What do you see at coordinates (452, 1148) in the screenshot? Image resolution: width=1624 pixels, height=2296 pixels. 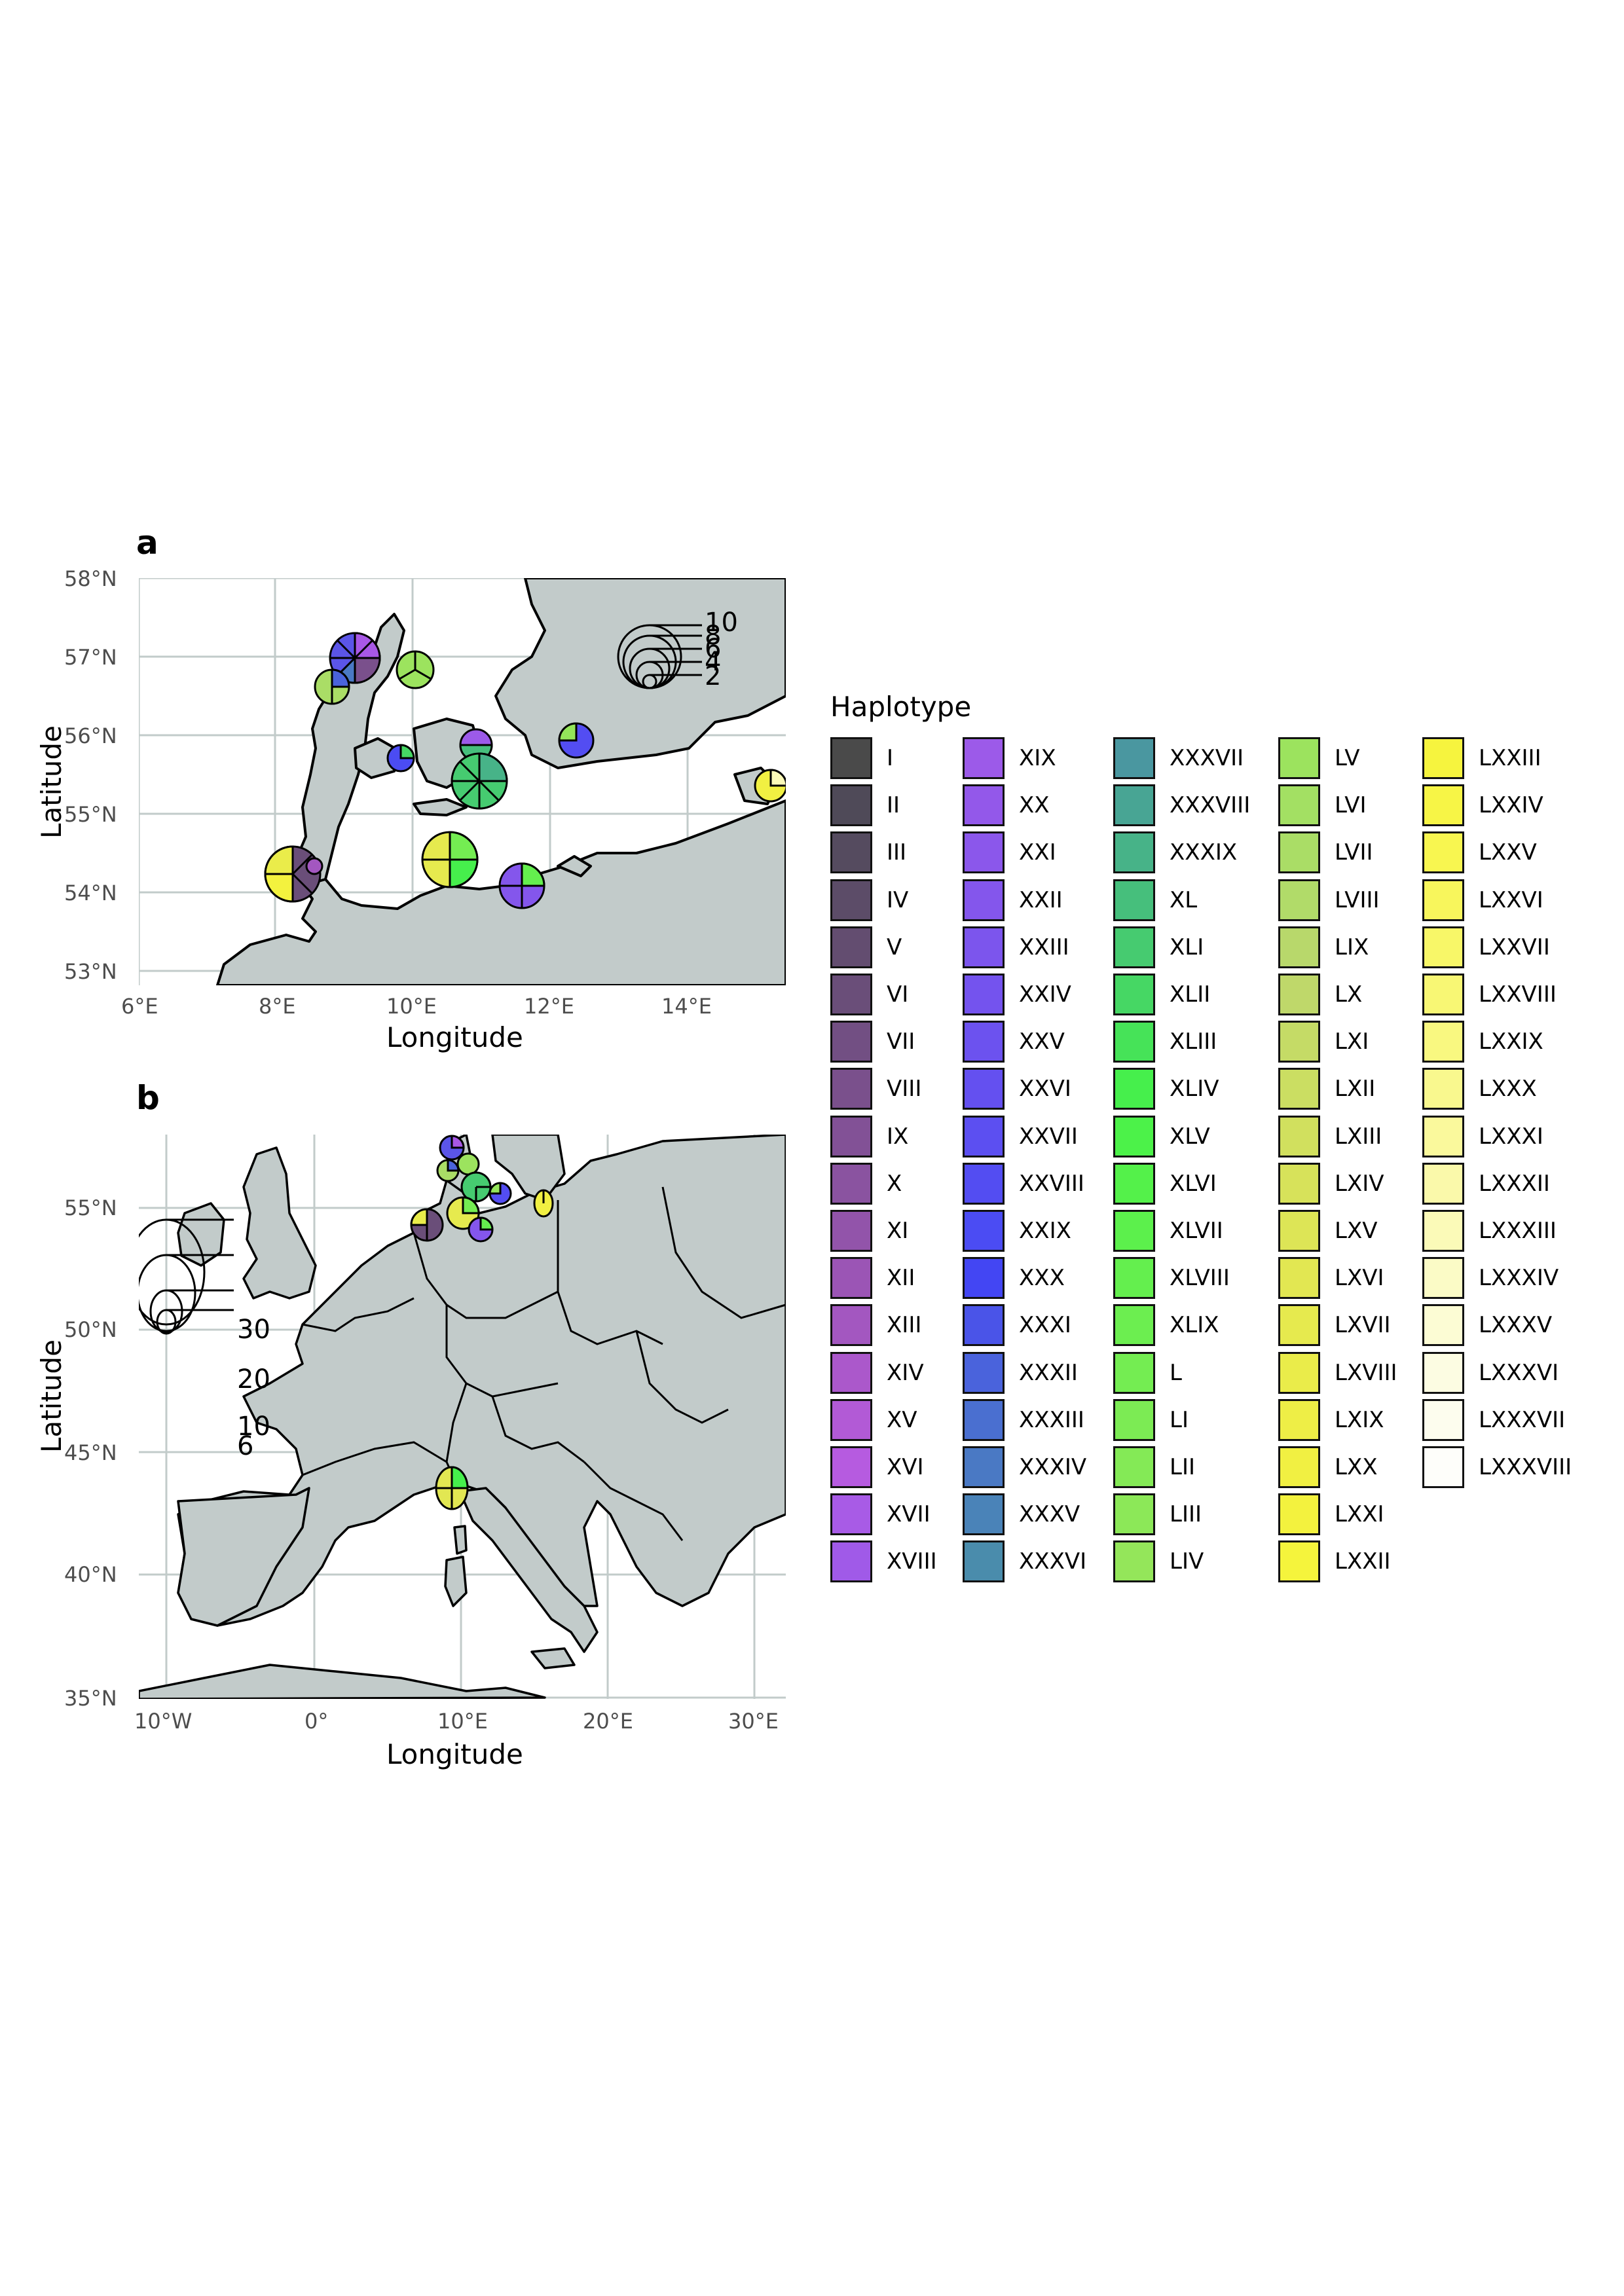 I see `pie-b-jutland-n` at bounding box center [452, 1148].